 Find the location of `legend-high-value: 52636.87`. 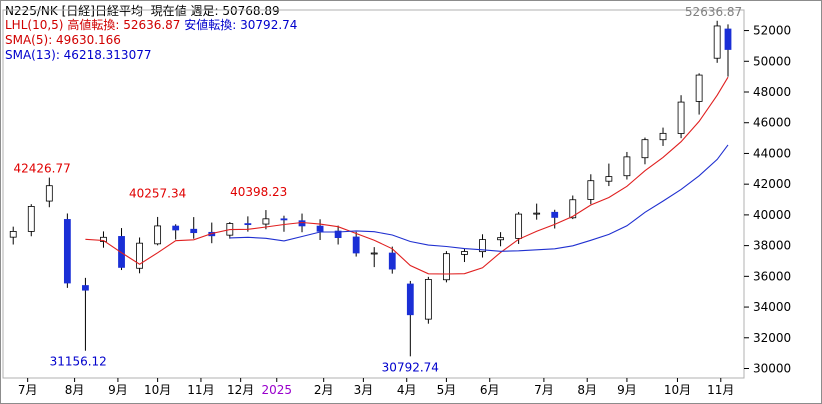

legend-high-value: 52636.87 is located at coordinates (152, 25).